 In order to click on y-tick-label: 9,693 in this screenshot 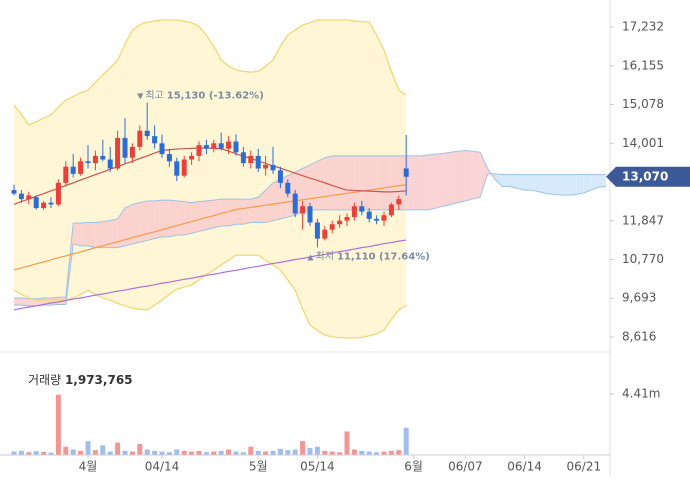, I will do `click(639, 298)`.